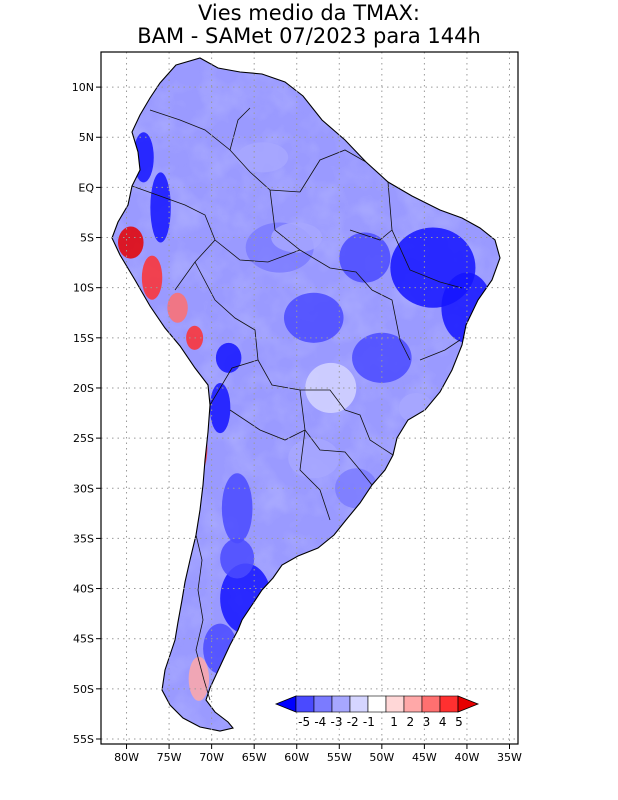 The width and height of the screenshot is (618, 800). Describe the element at coordinates (410, 722) in the screenshot. I see `colorbar-label: 2` at that location.